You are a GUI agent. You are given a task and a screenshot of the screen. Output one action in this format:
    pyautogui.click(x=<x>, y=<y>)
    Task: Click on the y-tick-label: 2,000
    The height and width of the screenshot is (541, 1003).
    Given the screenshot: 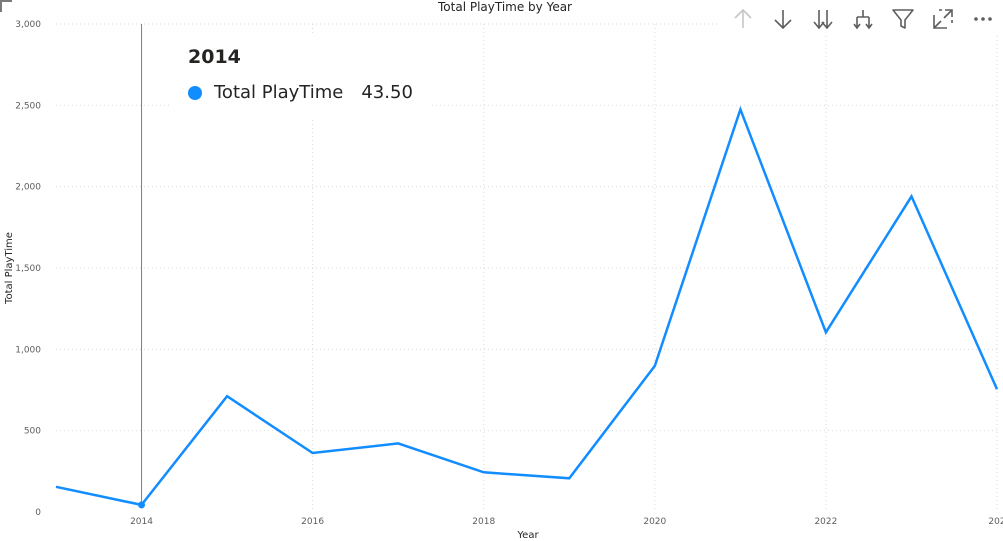 What is the action you would take?
    pyautogui.click(x=28, y=188)
    